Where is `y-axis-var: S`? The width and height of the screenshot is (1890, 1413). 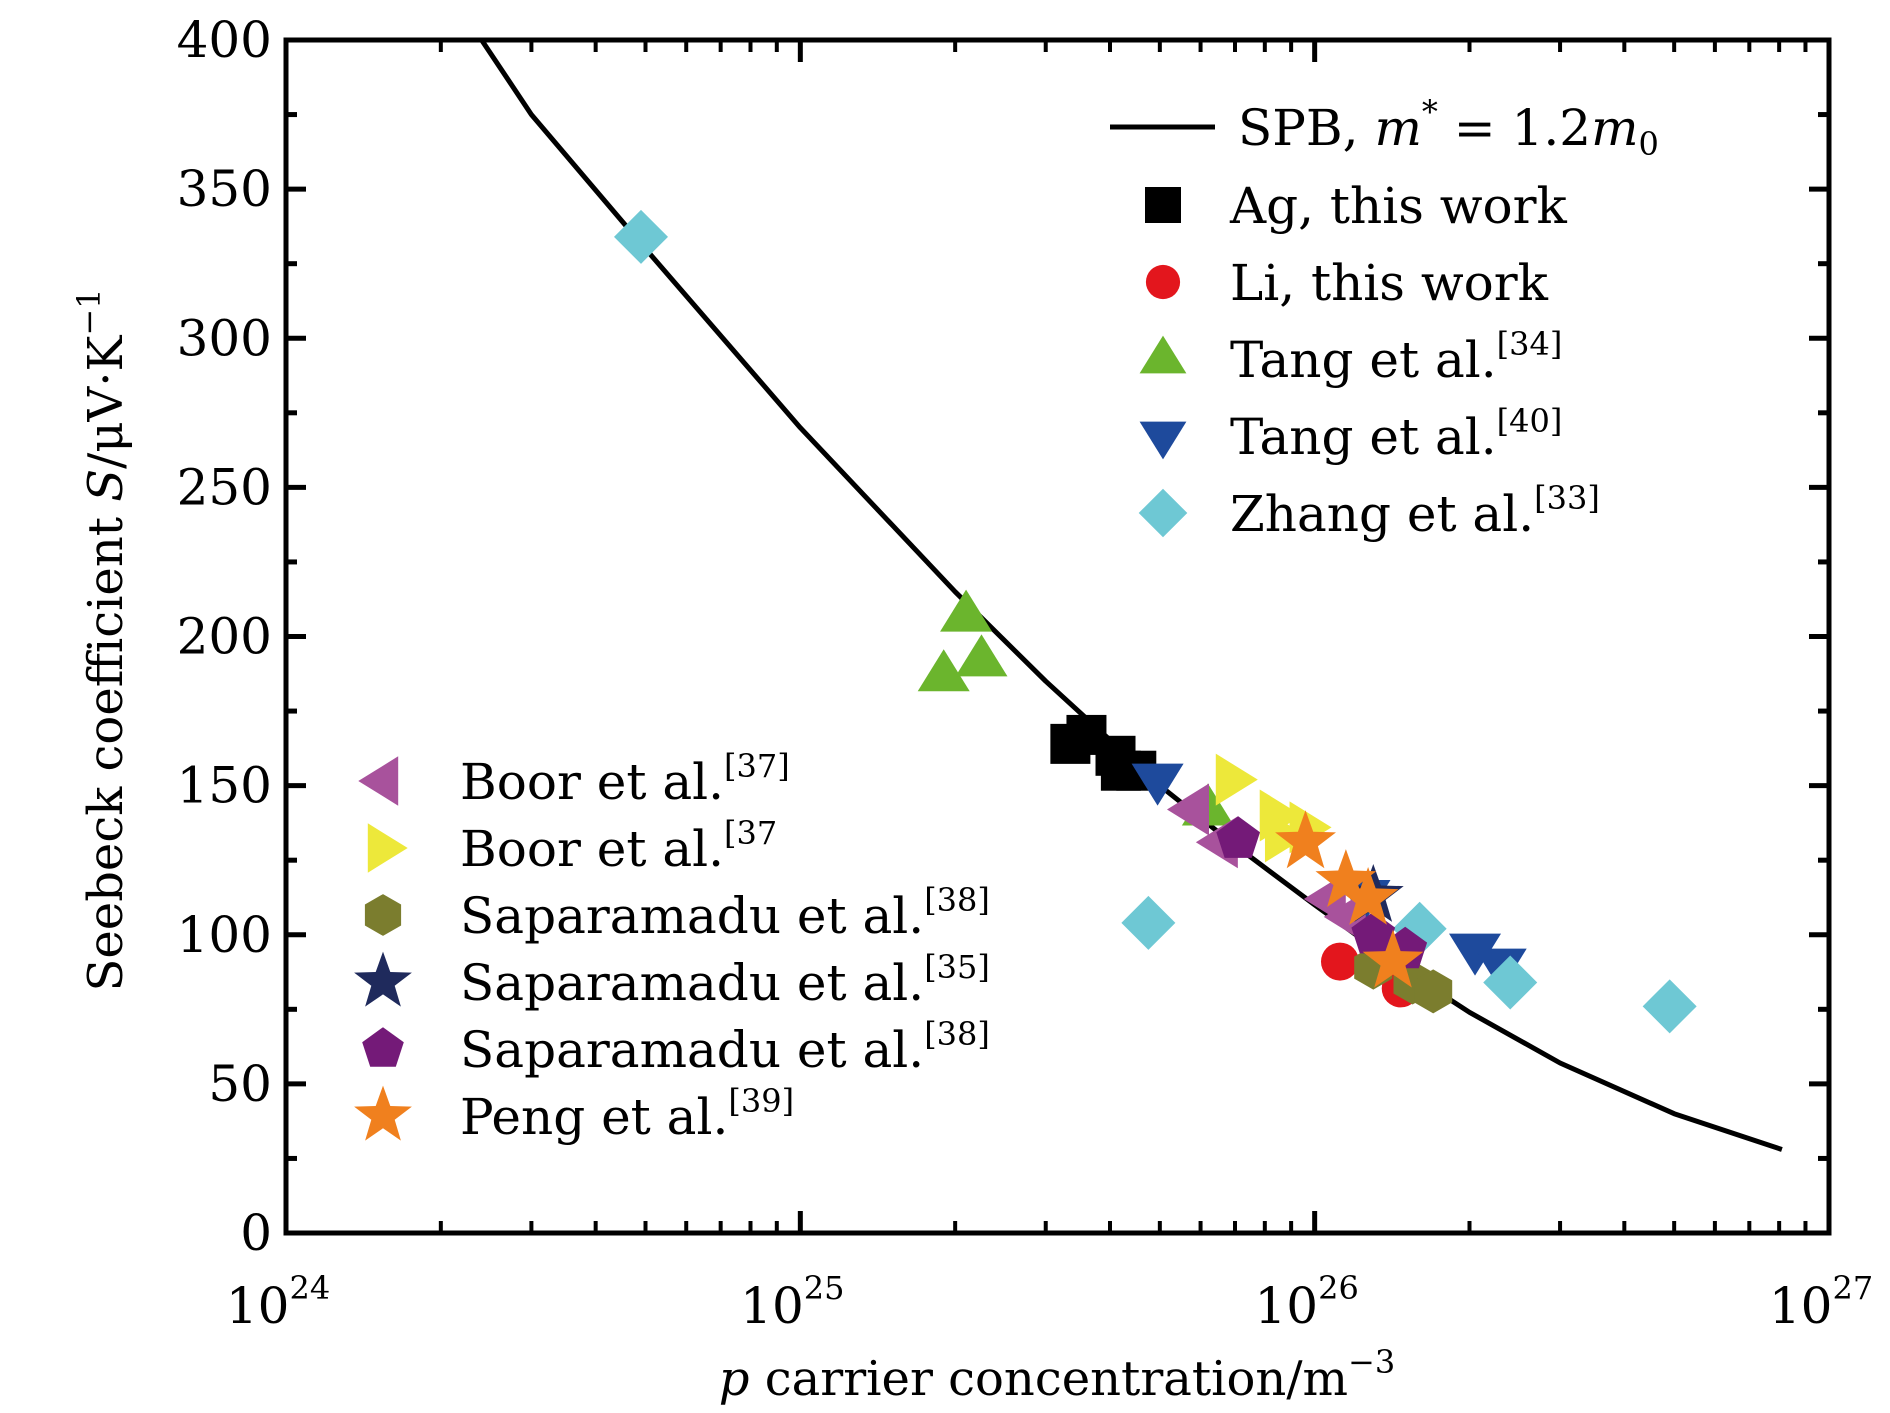
y-axis-var: S is located at coordinates (106, 485).